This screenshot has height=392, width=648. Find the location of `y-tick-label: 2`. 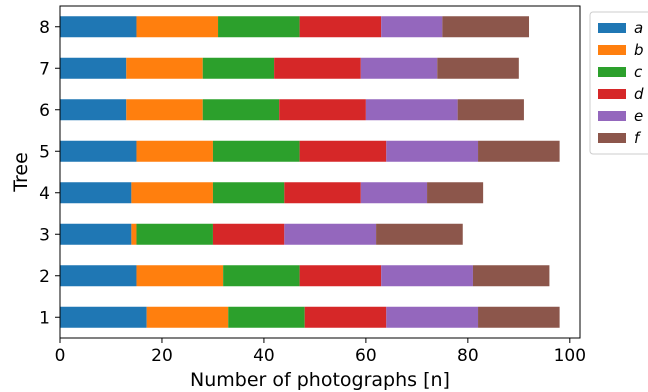

y-tick-label: 2 is located at coordinates (44, 277).